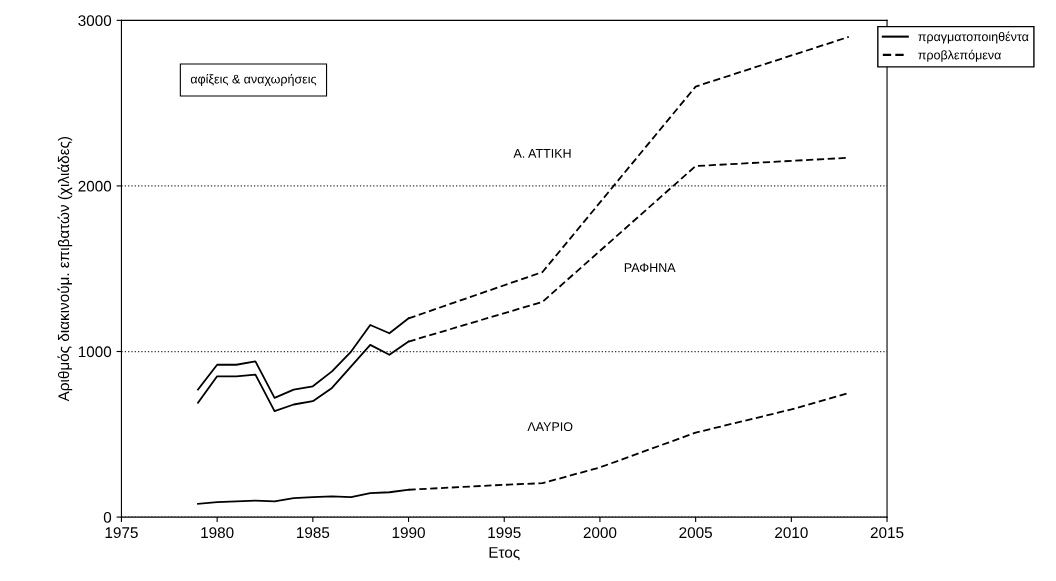 The height and width of the screenshot is (581, 1056). What do you see at coordinates (121, 533) in the screenshot?
I see `x-tick-label: 1975` at bounding box center [121, 533].